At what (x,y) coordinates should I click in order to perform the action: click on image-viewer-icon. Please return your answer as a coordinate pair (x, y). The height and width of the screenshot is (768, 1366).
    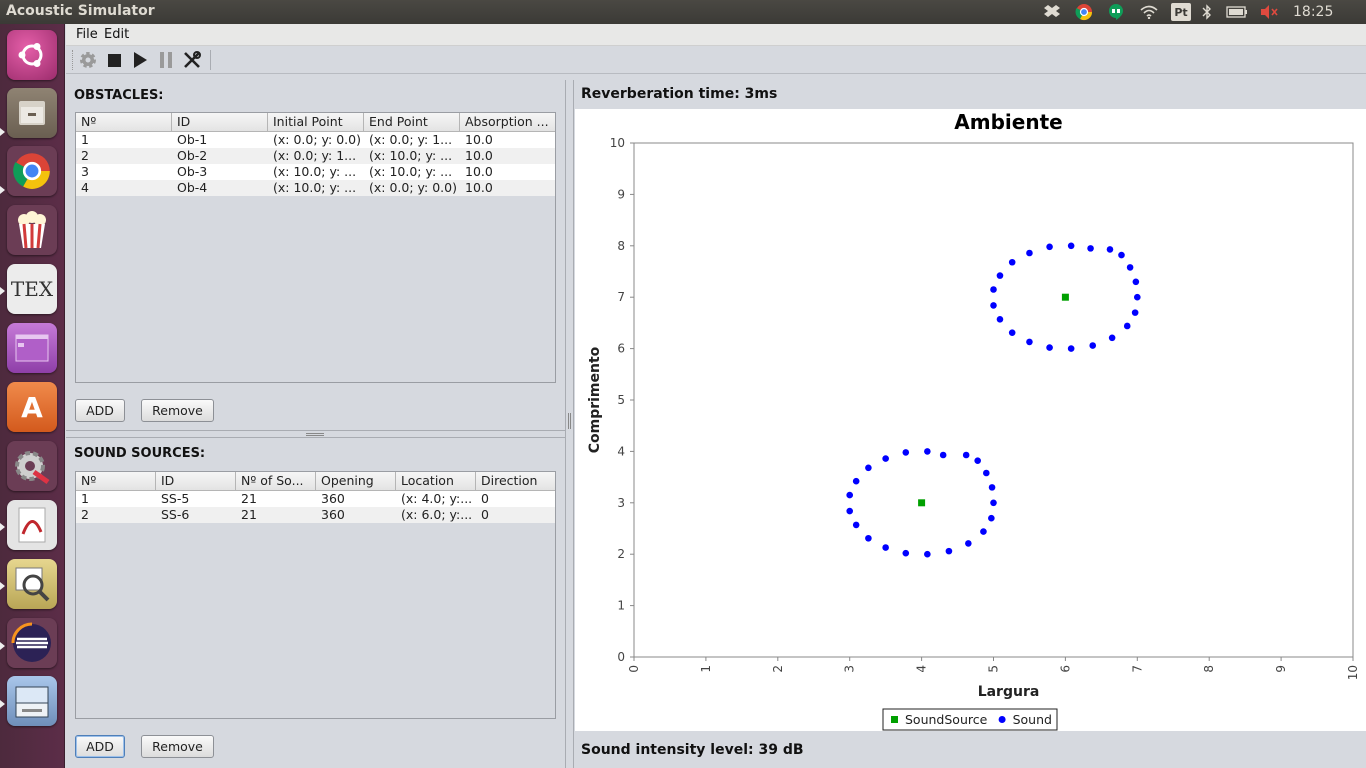
    Looking at the image, I should click on (32, 584).